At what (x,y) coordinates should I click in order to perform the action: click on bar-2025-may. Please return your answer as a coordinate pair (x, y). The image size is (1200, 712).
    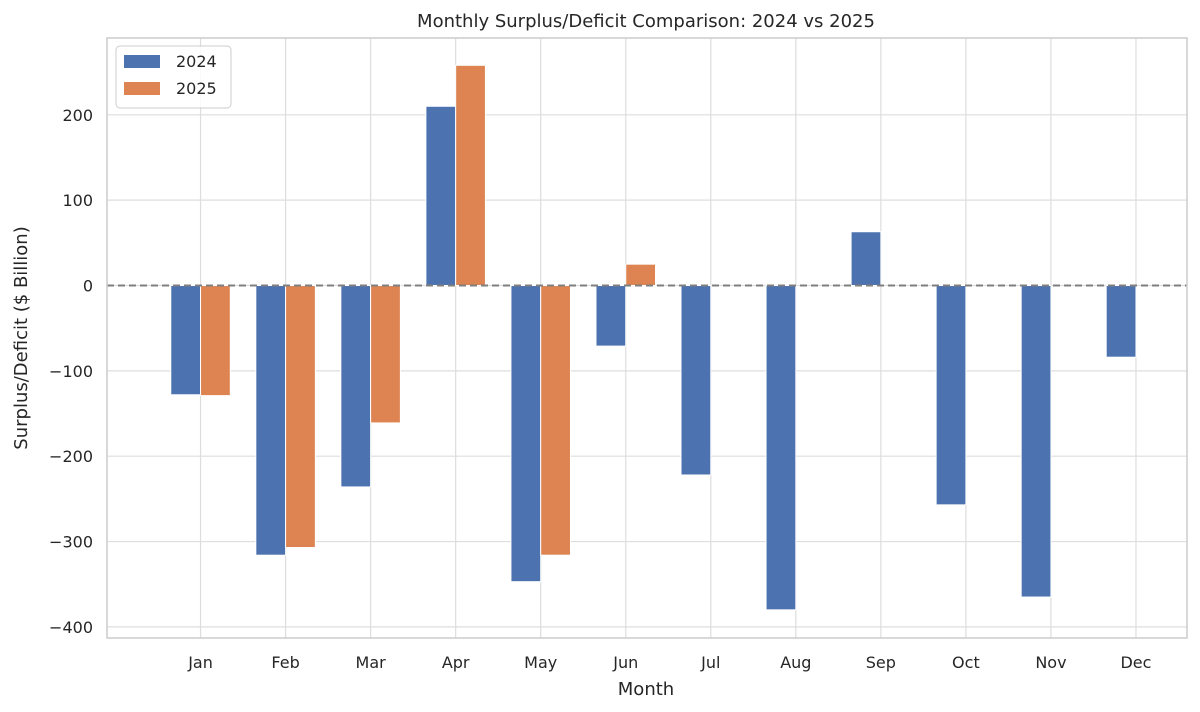
    Looking at the image, I should click on (555, 420).